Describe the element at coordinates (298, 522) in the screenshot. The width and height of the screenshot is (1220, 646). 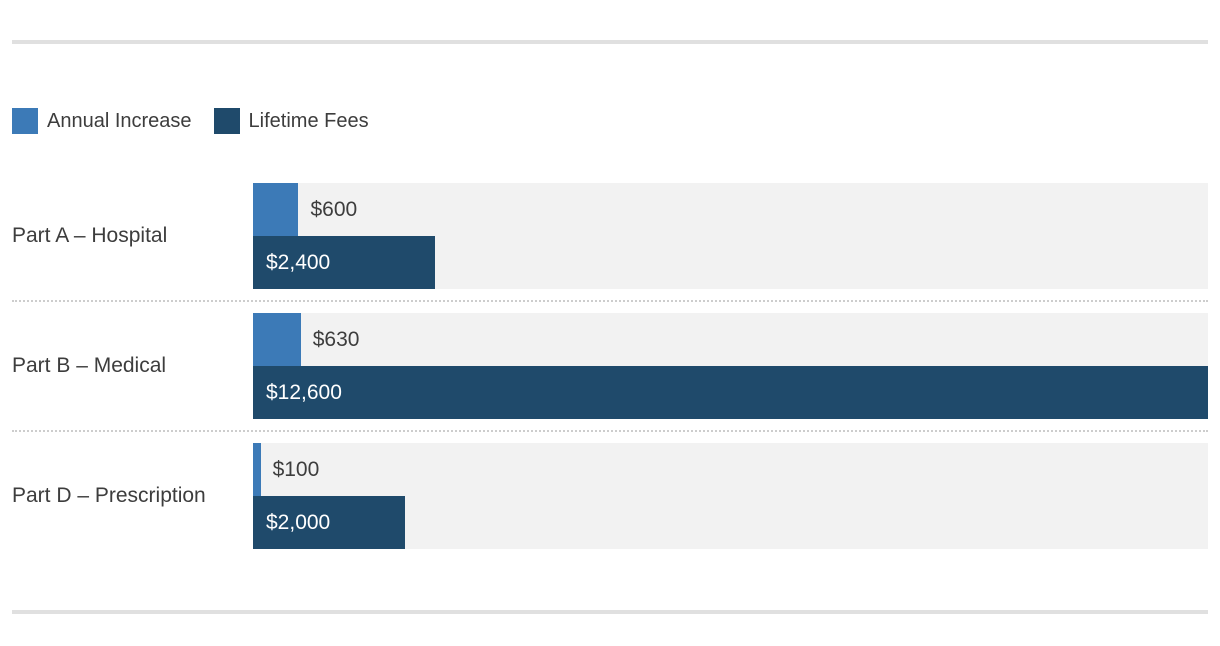
I see `lifetime-value-label: $2,000` at that location.